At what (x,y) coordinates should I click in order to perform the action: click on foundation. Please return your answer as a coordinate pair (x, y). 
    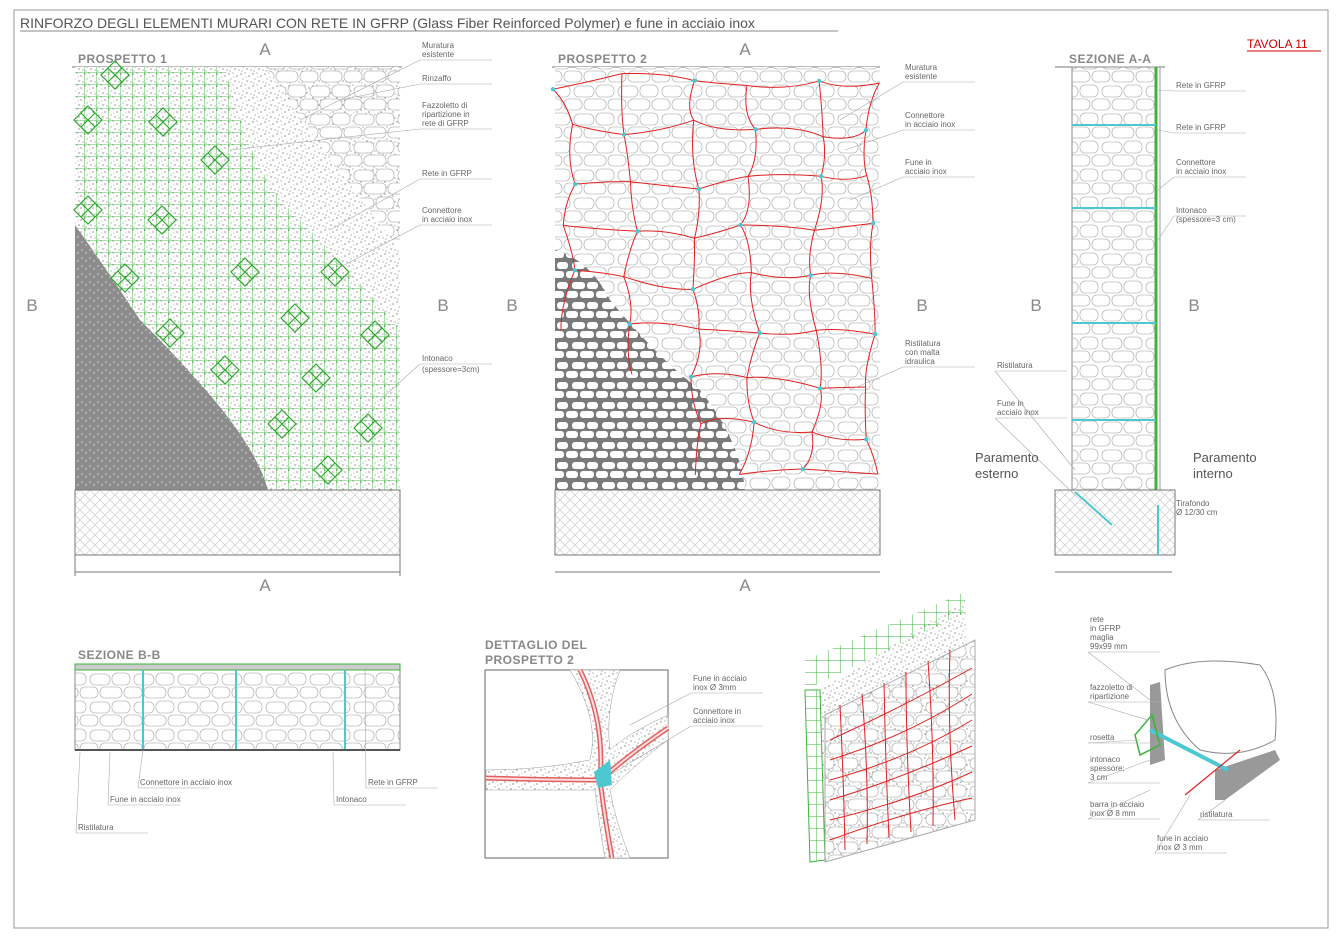
    Looking at the image, I should click on (1115, 522).